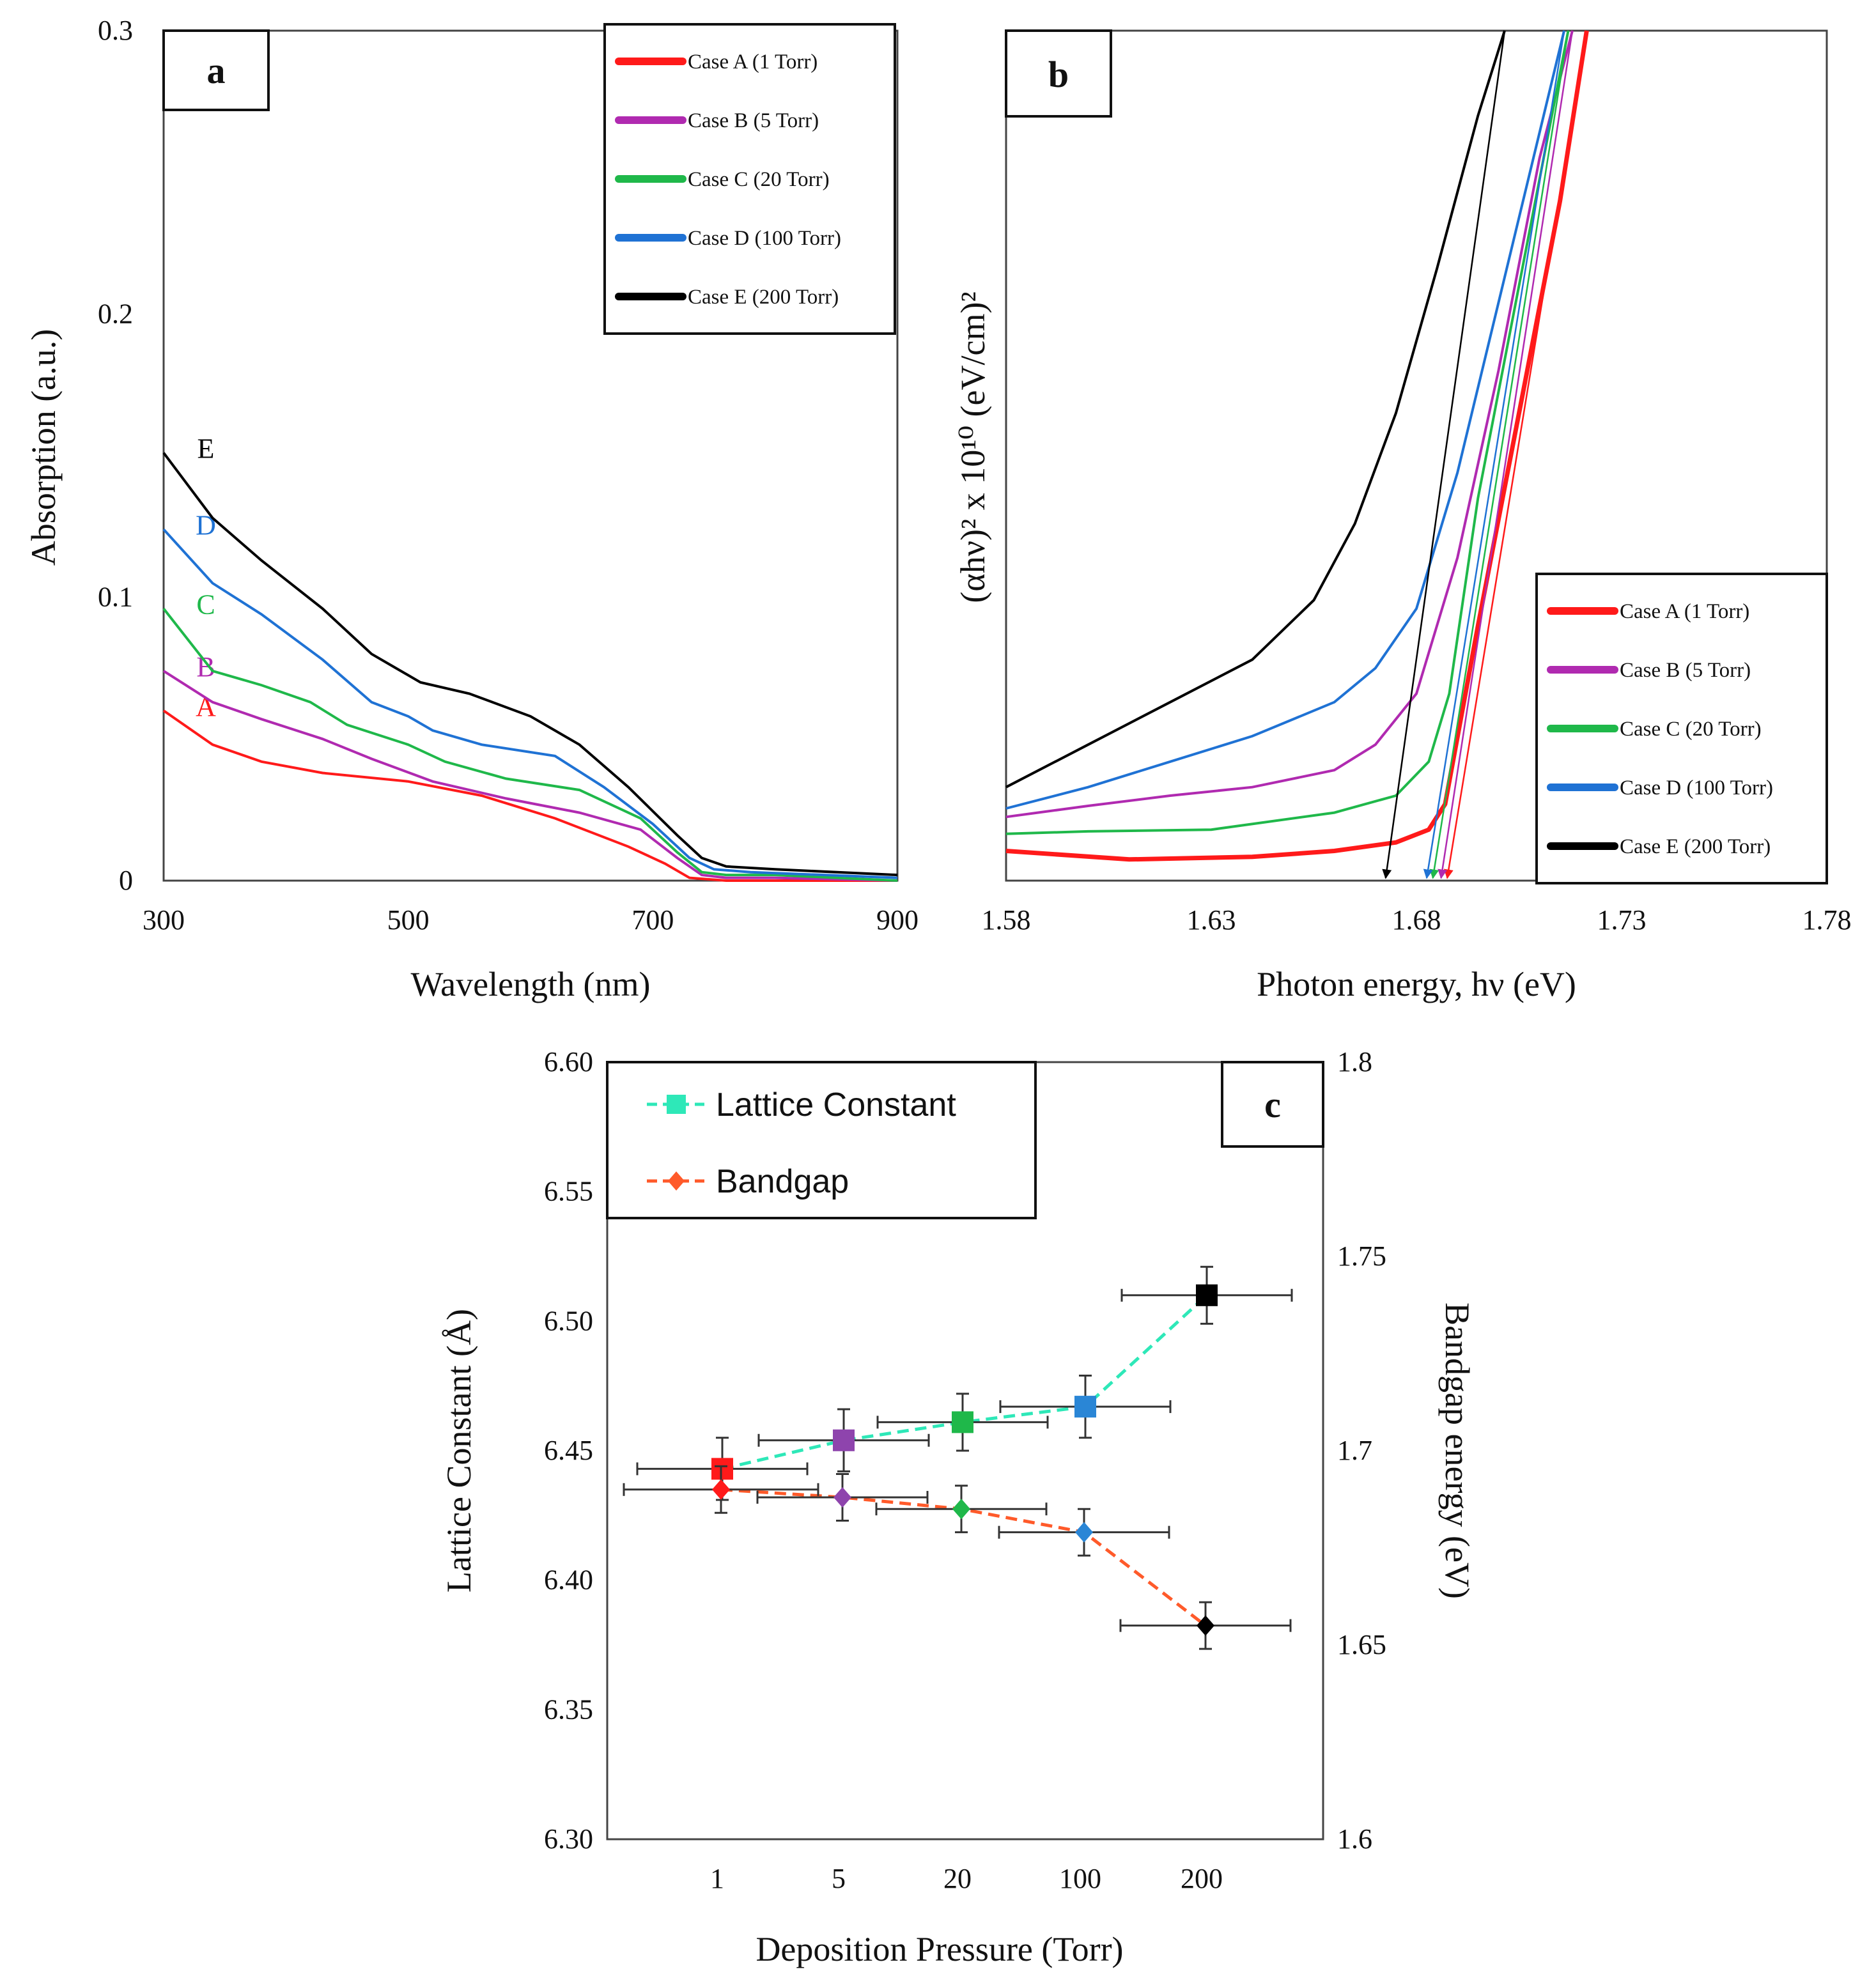 The width and height of the screenshot is (1876, 1976). I want to click on panel-c-legend: Lattice Constant Bandgap, so click(821, 1140).